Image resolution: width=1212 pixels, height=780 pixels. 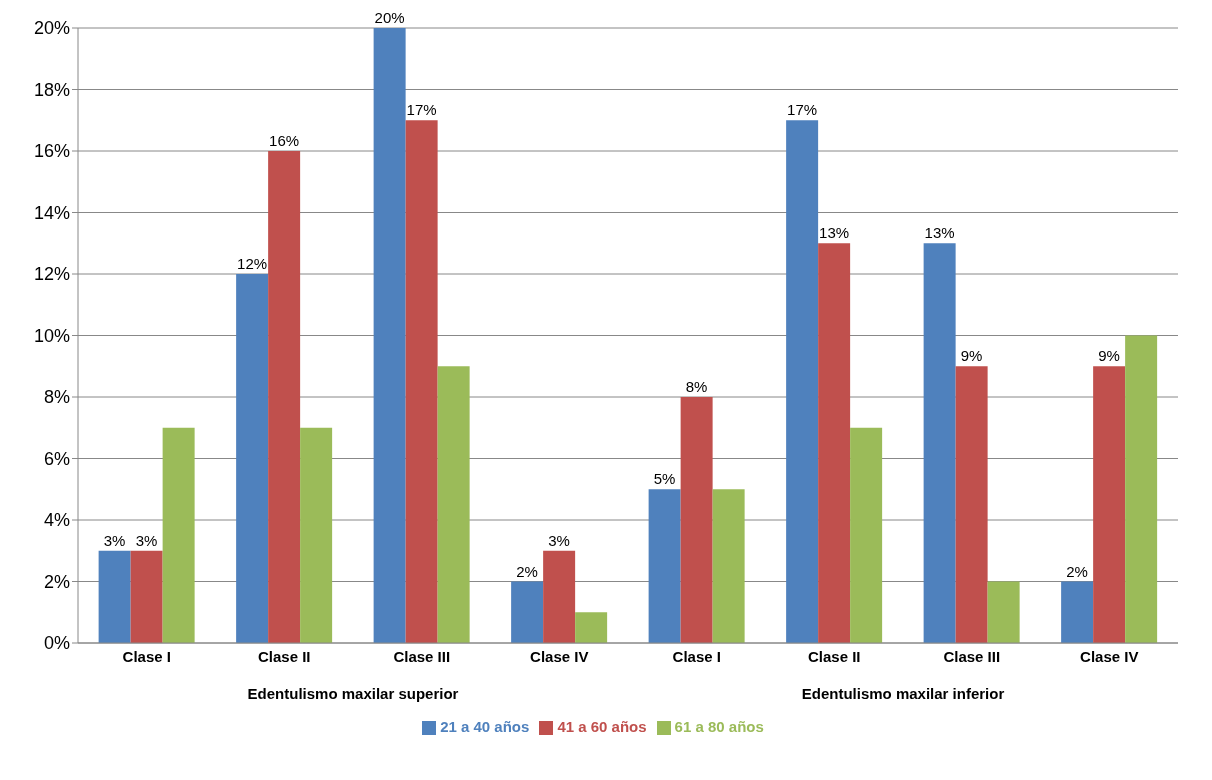 I want to click on y-tick-label: 2%, so click(x=56, y=581).